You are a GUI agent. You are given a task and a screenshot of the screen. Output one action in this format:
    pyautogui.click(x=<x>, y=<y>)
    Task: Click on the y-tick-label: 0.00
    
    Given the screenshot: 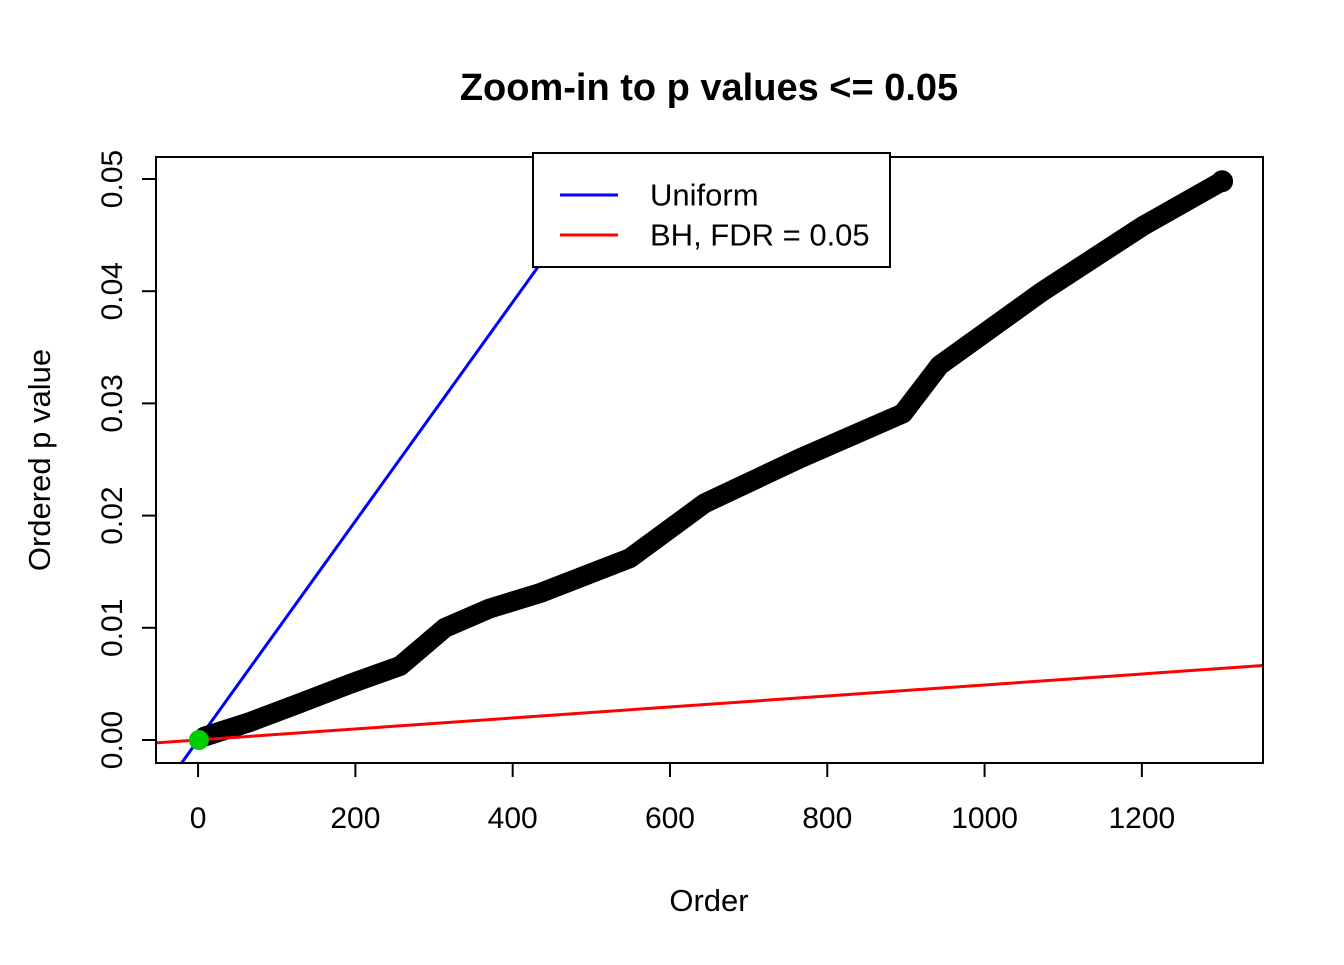 What is the action you would take?
    pyautogui.click(x=112, y=740)
    